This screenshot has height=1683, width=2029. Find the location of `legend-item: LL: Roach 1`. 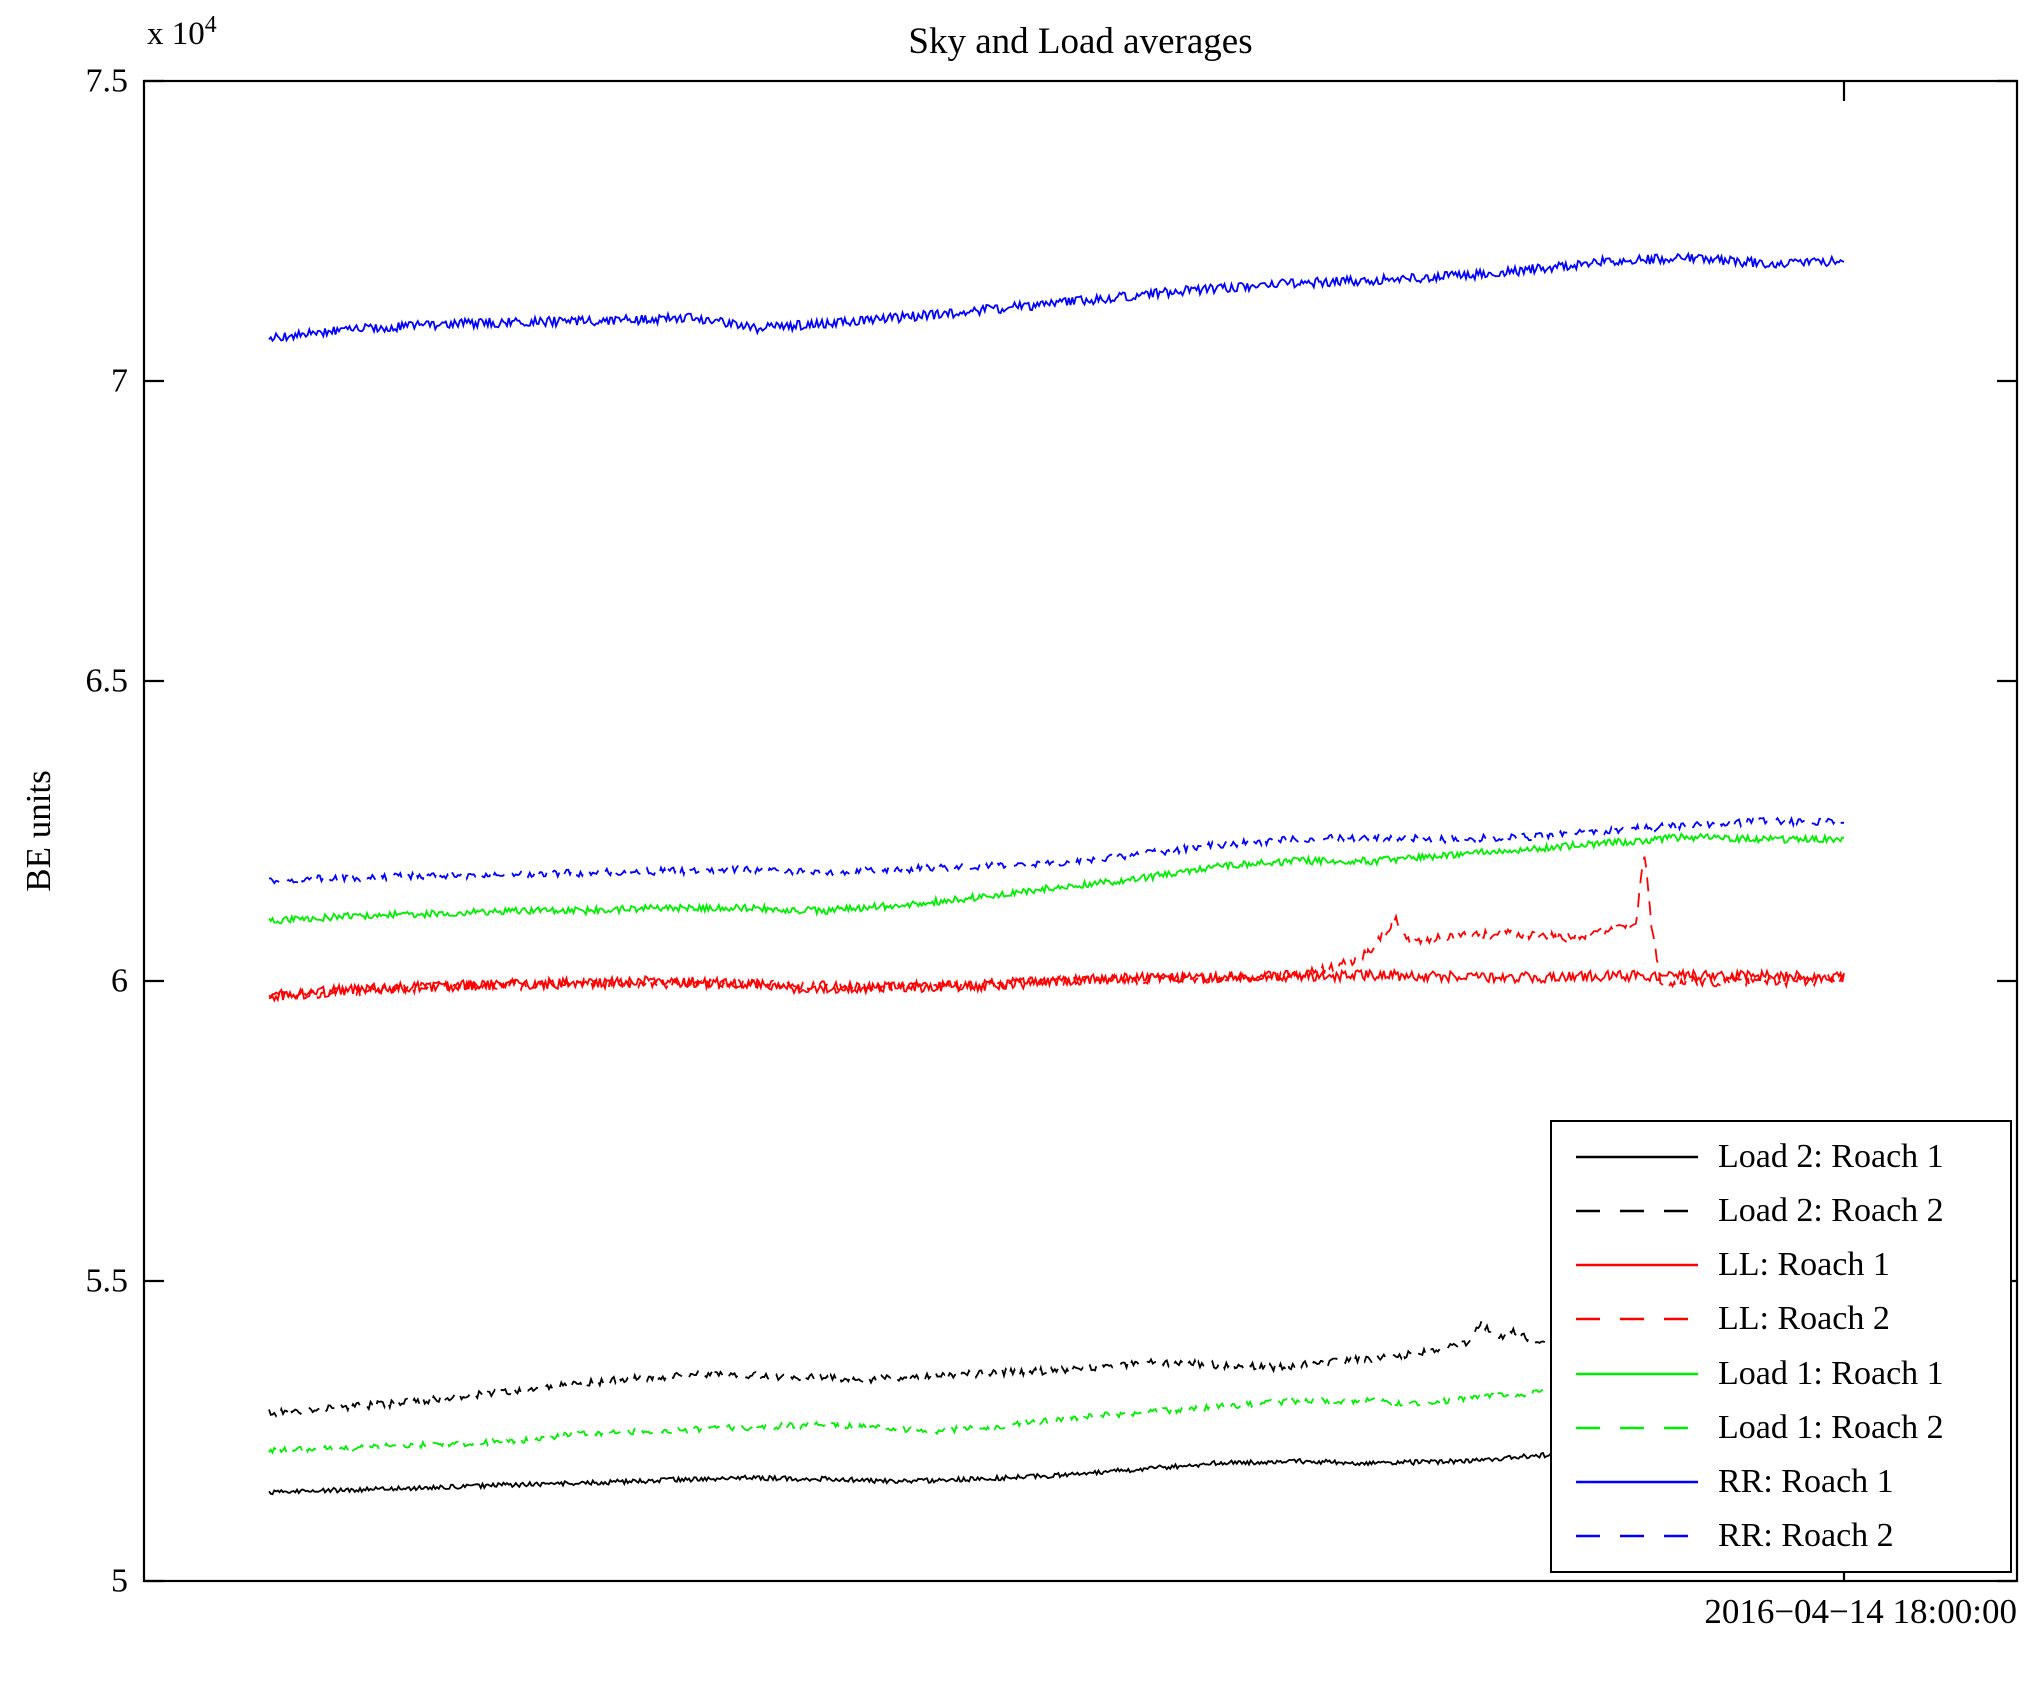

legend-item: LL: Roach 1 is located at coordinates (1781, 1265).